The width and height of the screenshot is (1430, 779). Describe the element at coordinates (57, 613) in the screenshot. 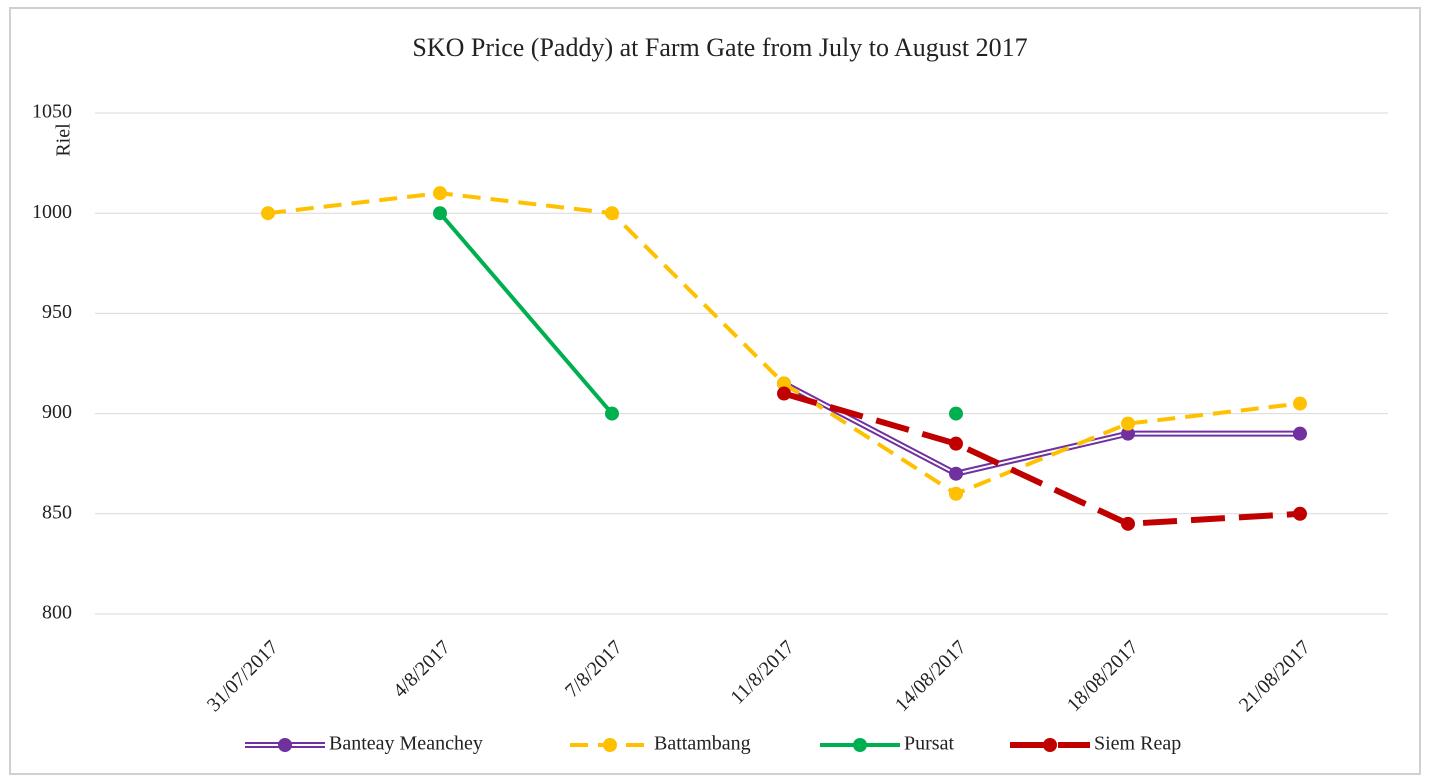

I see `y-tick-label: 800` at that location.